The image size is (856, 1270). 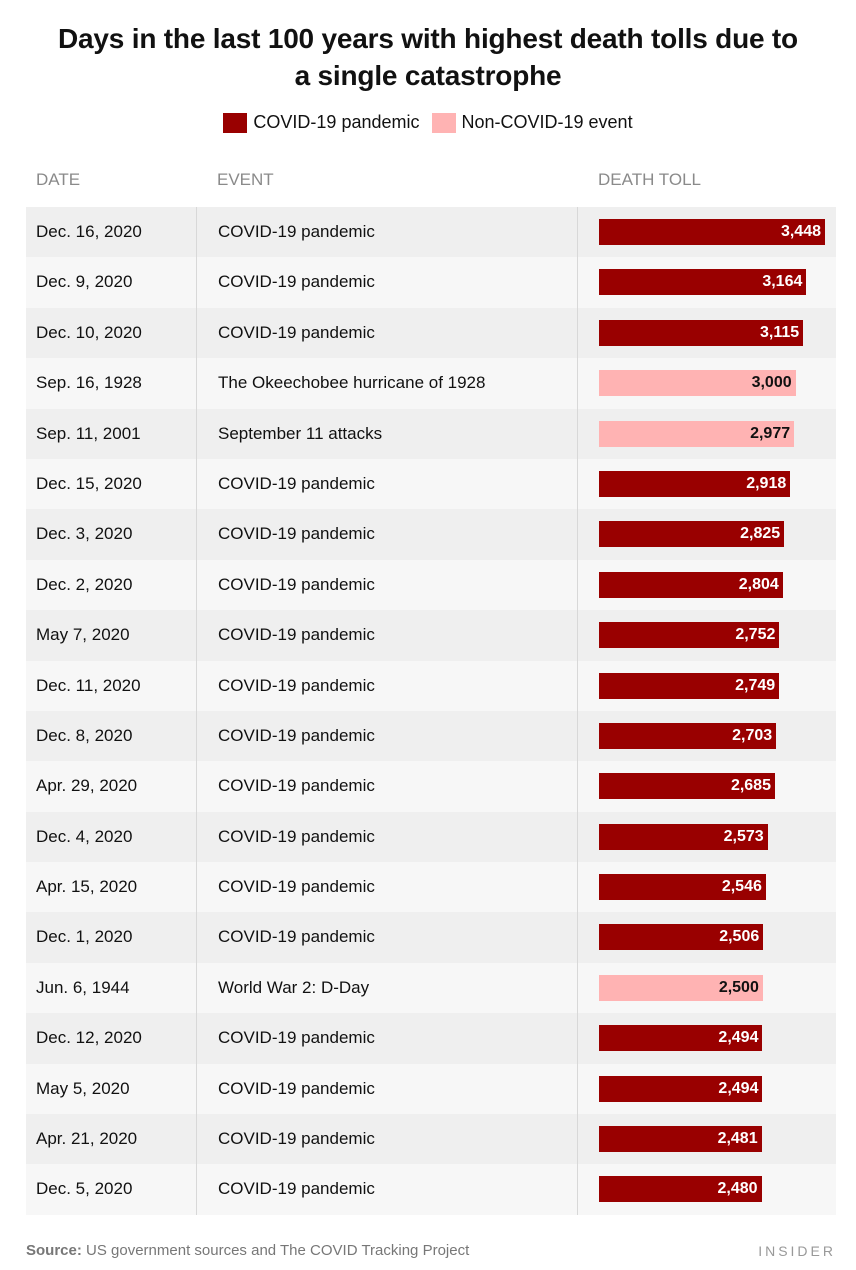 I want to click on bar: 2,752, so click(x=689, y=635).